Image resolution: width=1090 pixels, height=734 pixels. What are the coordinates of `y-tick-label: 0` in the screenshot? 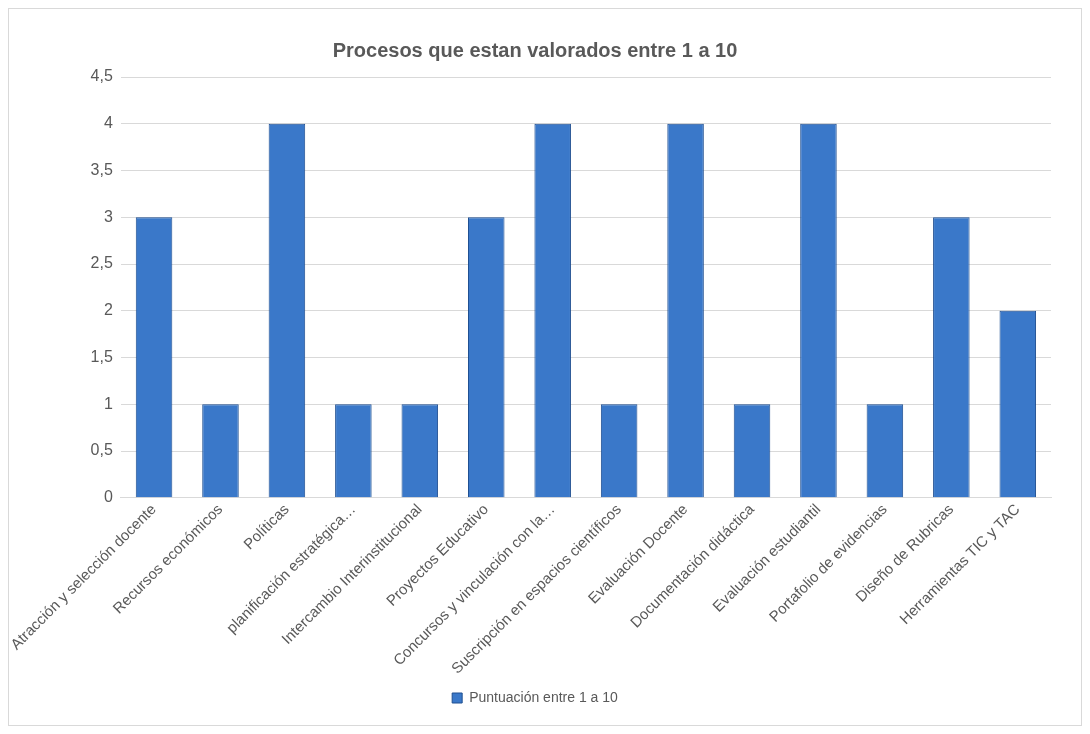 It's located at (108, 497).